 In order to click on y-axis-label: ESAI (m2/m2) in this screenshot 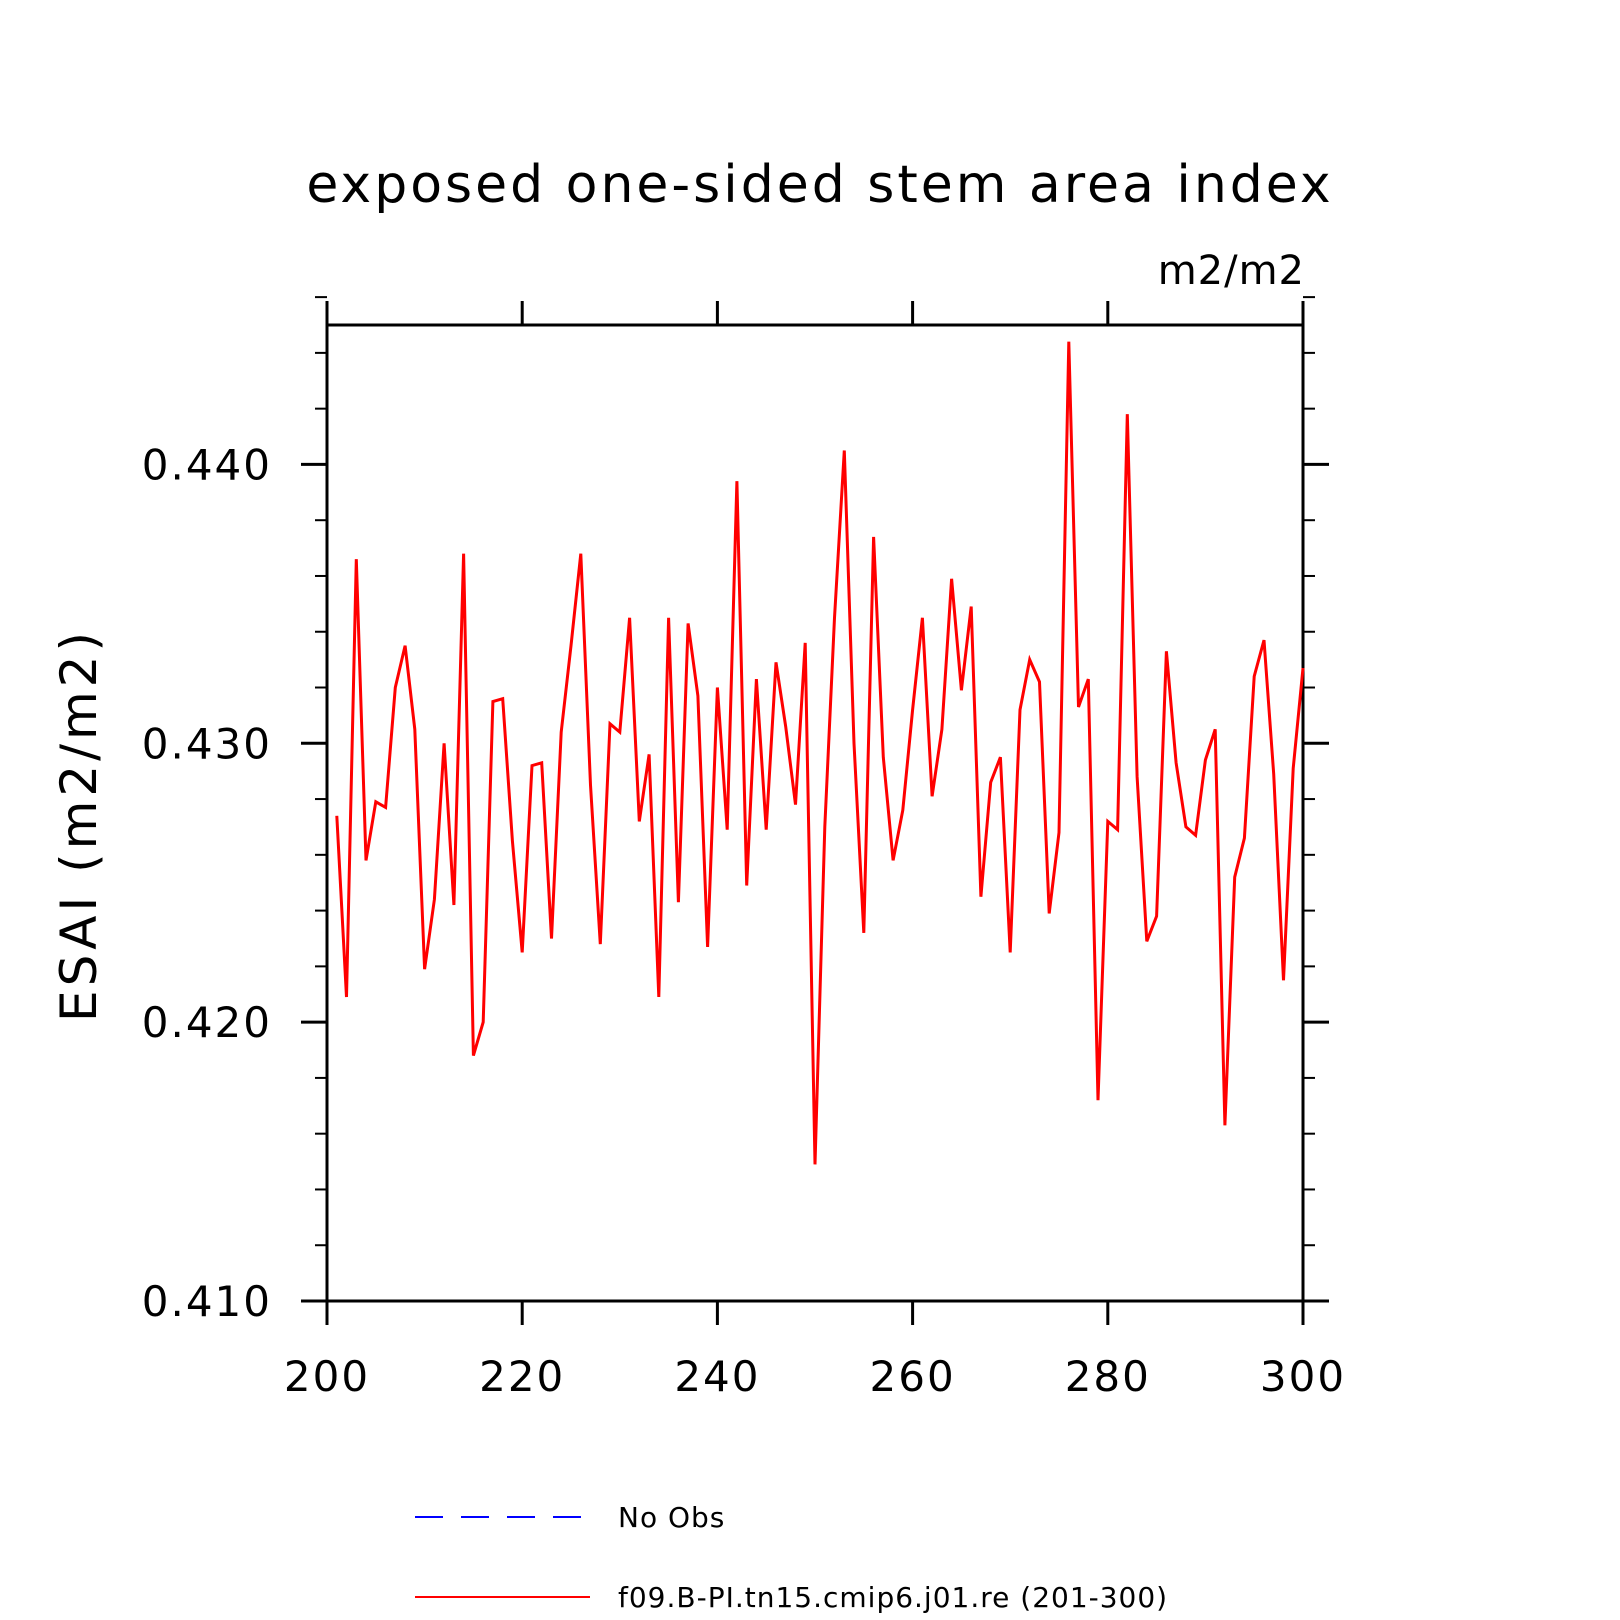, I will do `click(79, 825)`.